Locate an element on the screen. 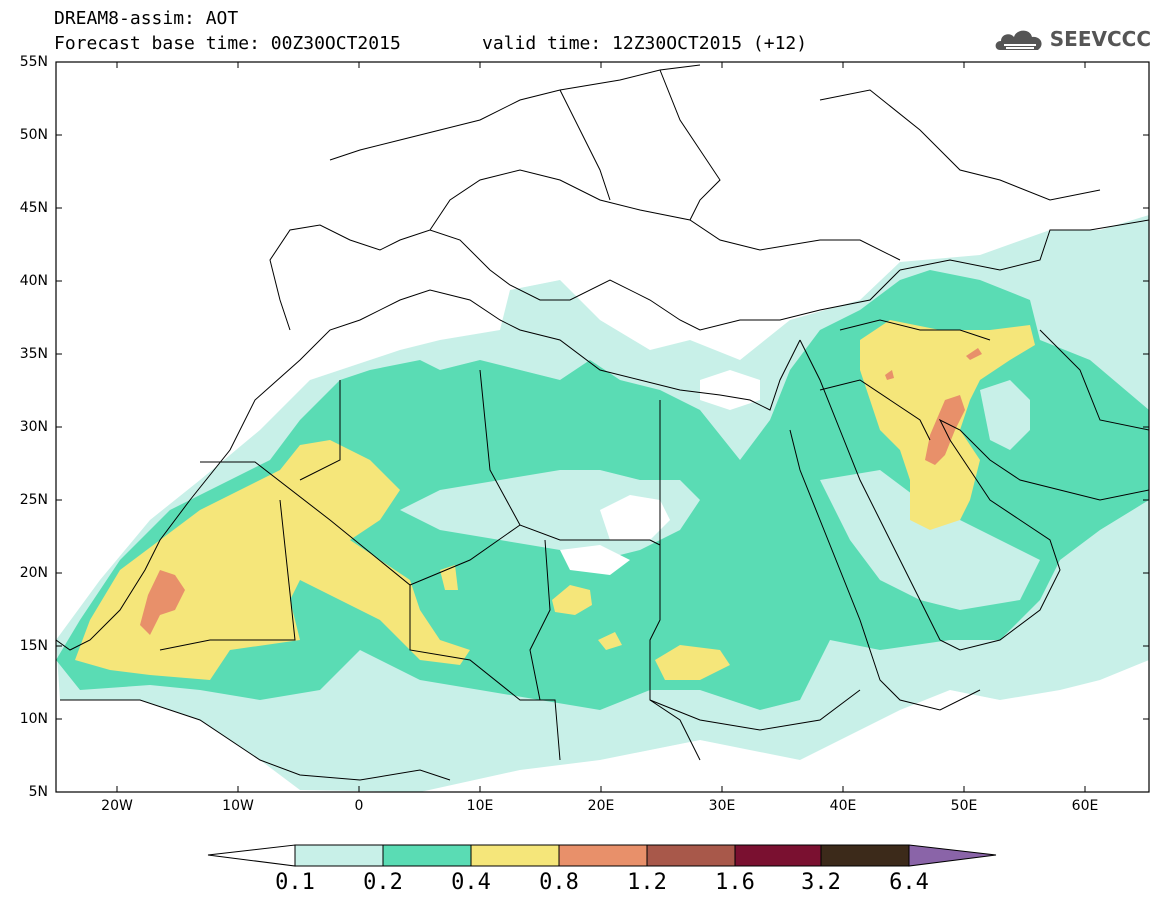 The width and height of the screenshot is (1165, 905). colorbar-swatch-1.6 is located at coordinates (778, 855).